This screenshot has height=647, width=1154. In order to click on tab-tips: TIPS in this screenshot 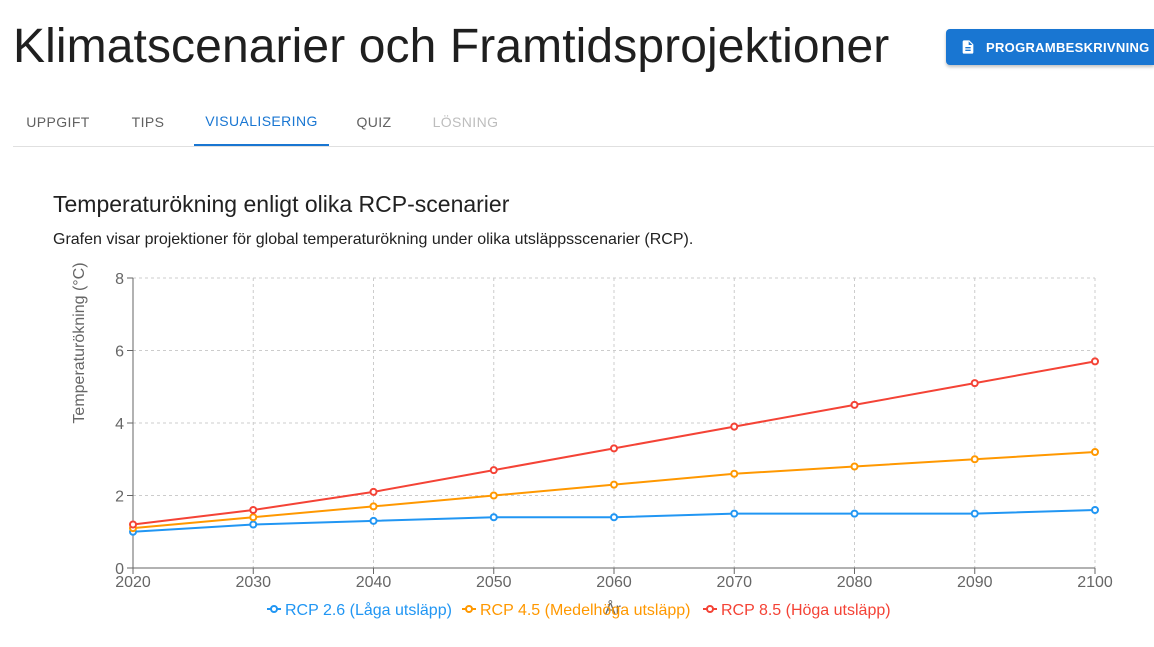, I will do `click(148, 122)`.